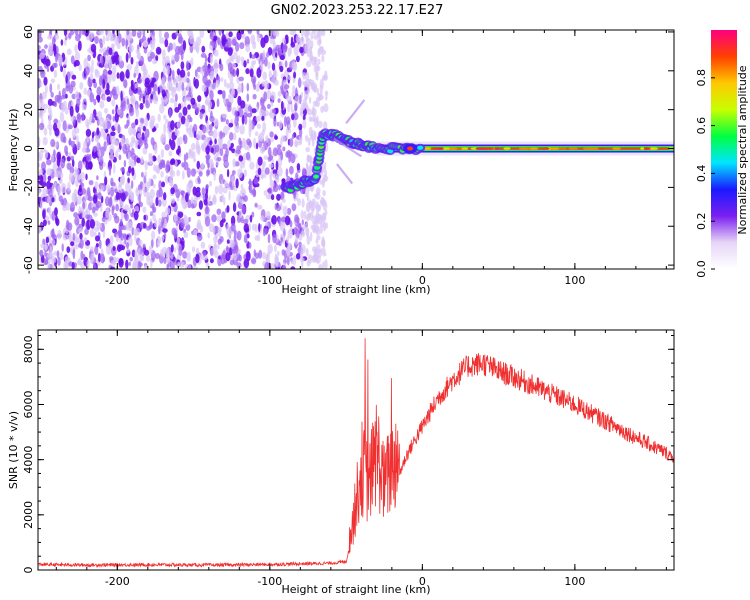 The image size is (750, 600). What do you see at coordinates (701, 221) in the screenshot?
I see `colorbar-tick-label: 0.2` at bounding box center [701, 221].